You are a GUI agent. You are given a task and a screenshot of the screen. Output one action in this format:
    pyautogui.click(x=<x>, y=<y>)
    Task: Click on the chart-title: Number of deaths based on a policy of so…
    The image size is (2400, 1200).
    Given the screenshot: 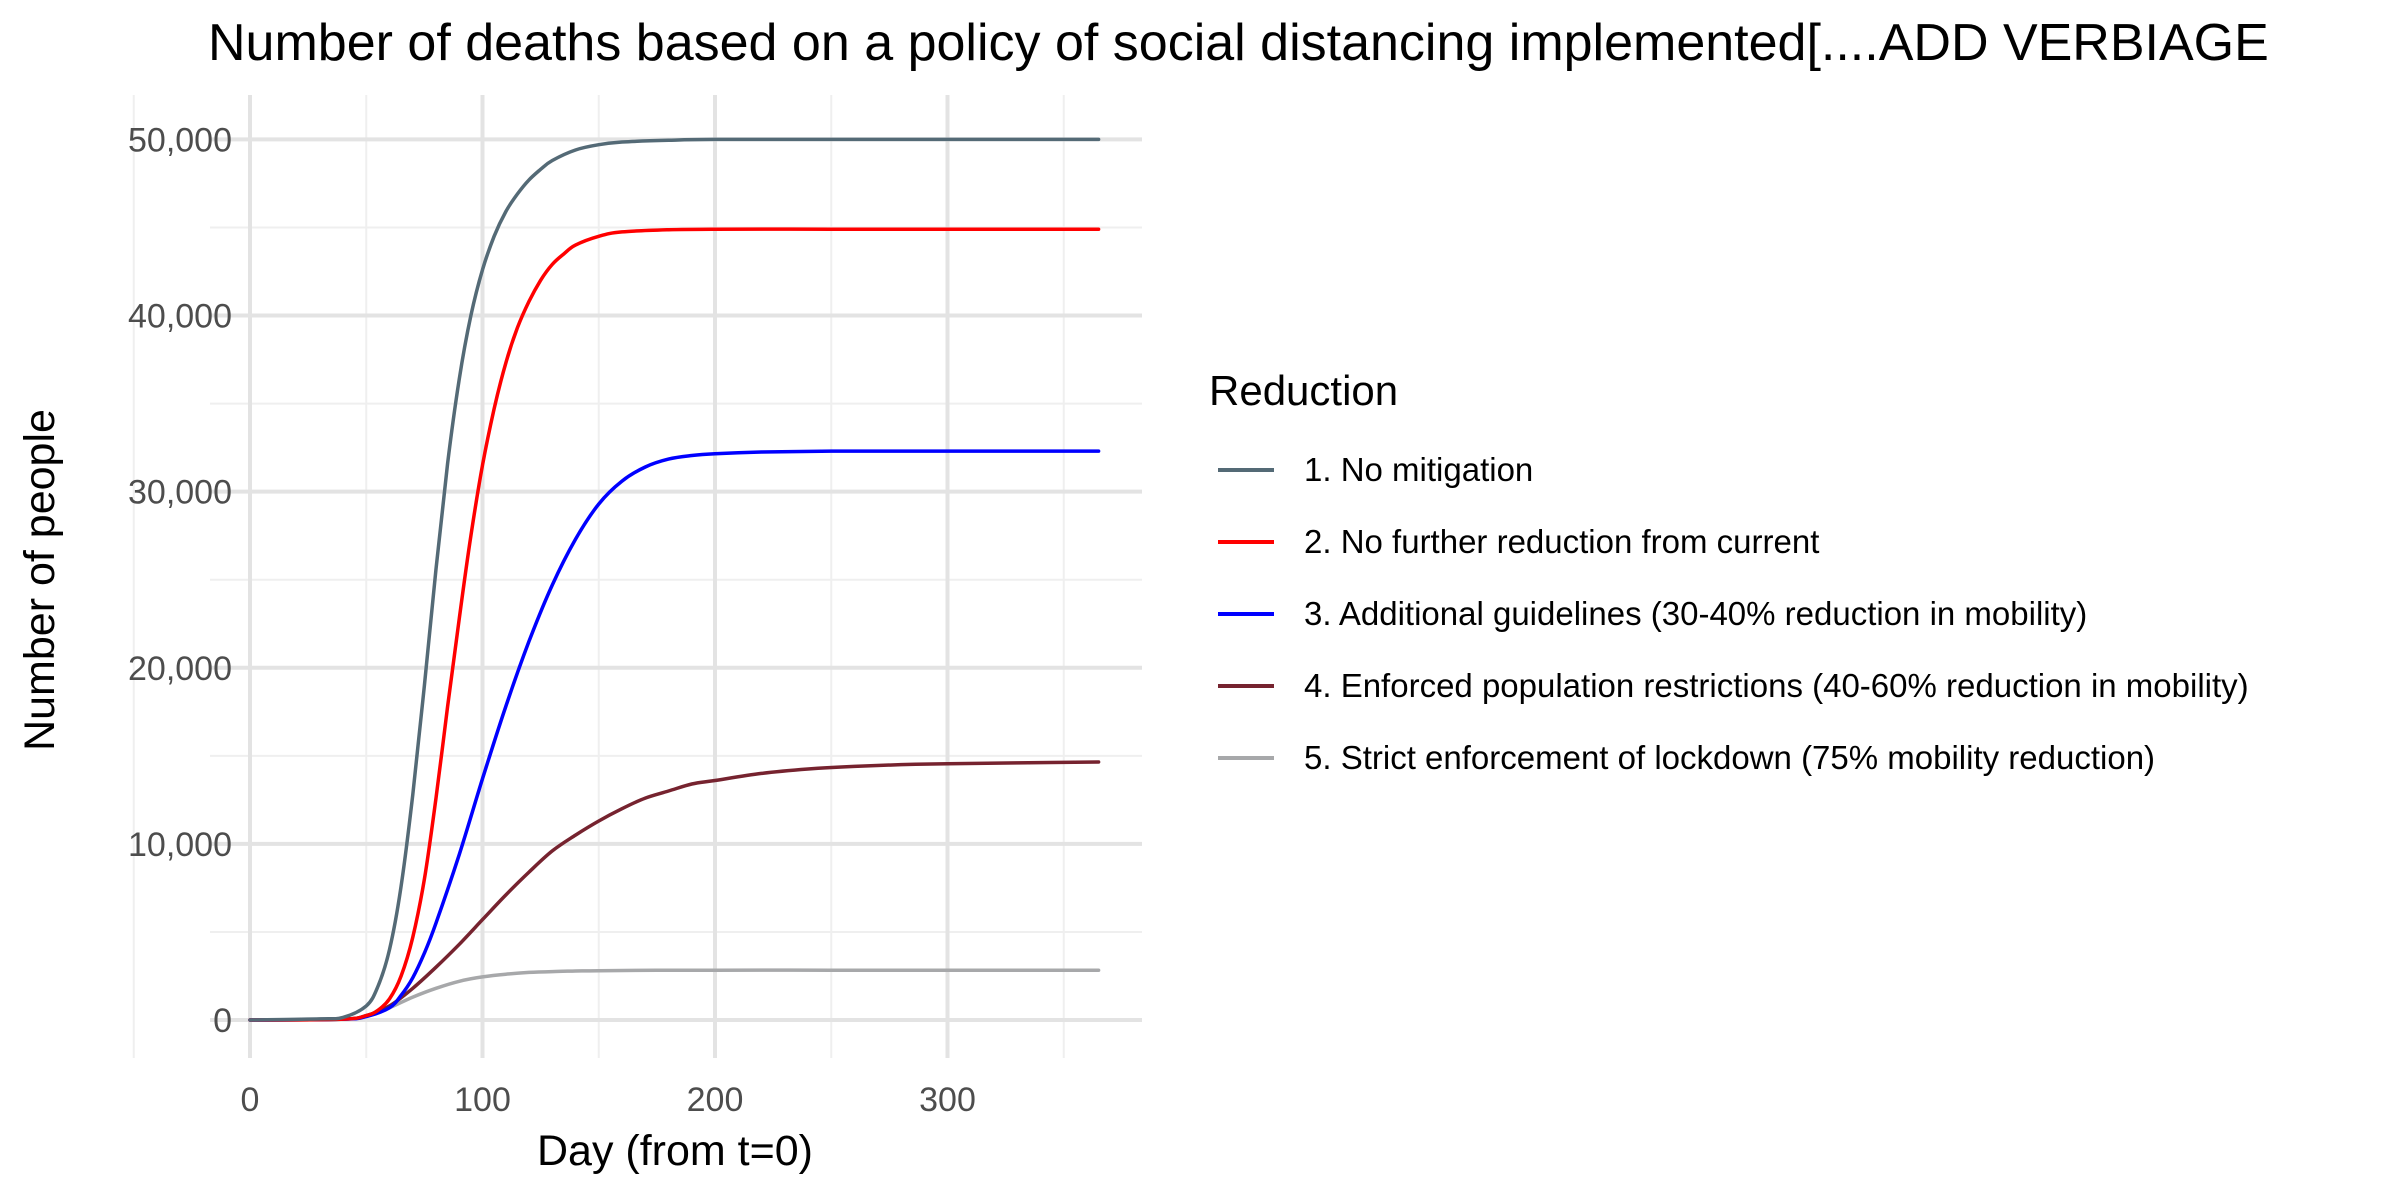 What is the action you would take?
    pyautogui.click(x=1238, y=43)
    